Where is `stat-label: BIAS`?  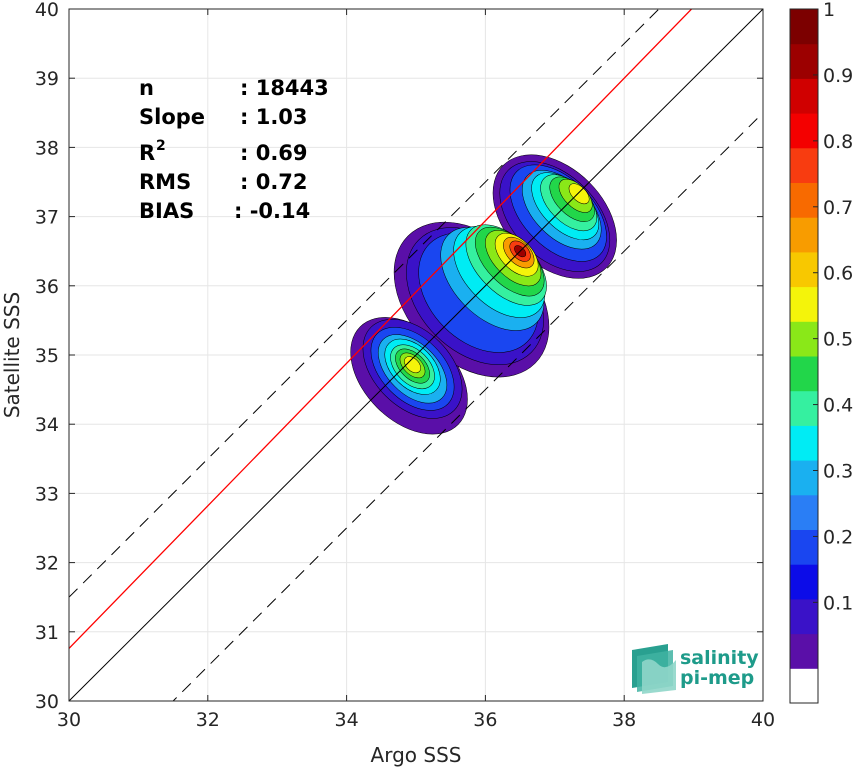
stat-label: BIAS is located at coordinates (166, 211).